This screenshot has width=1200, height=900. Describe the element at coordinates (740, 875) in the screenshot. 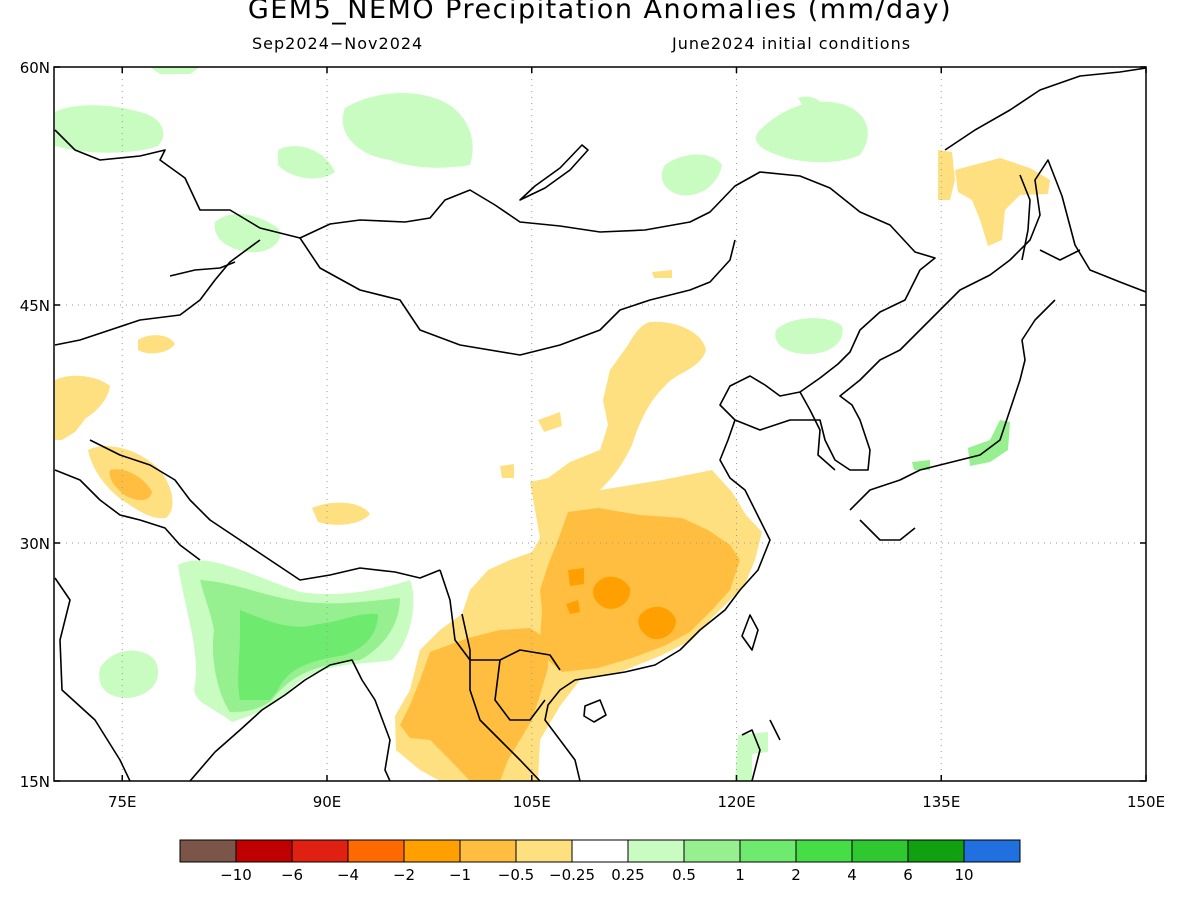

I see `colorbar-label: 1` at that location.